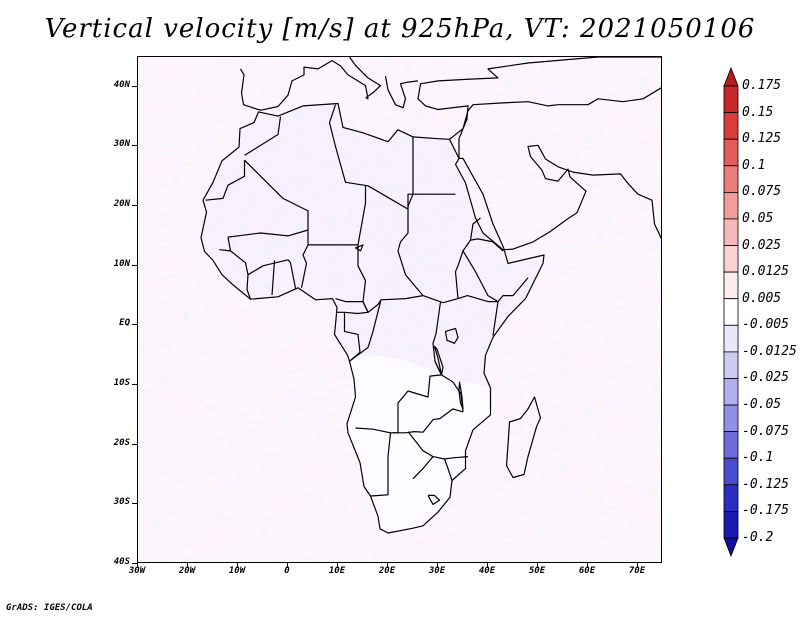 This screenshot has height=618, width=800. I want to click on colorbar-label: -0.0125, so click(769, 351).